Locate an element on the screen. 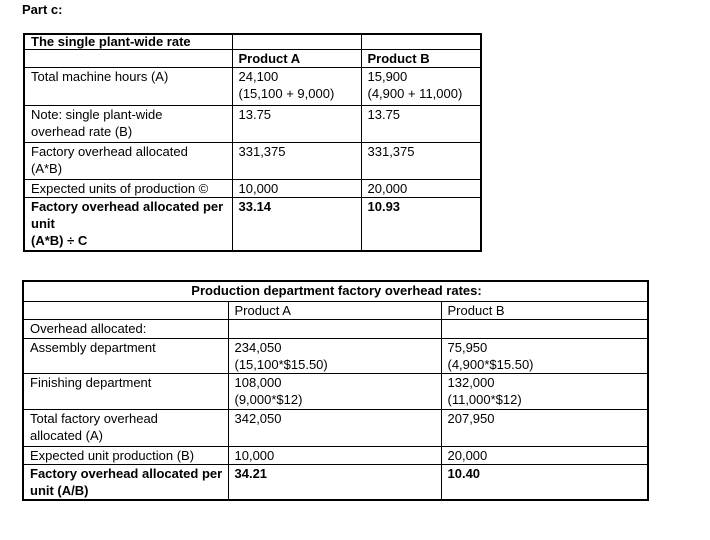 The image size is (710, 540). text-line: Assembly department is located at coordinates (93, 347).